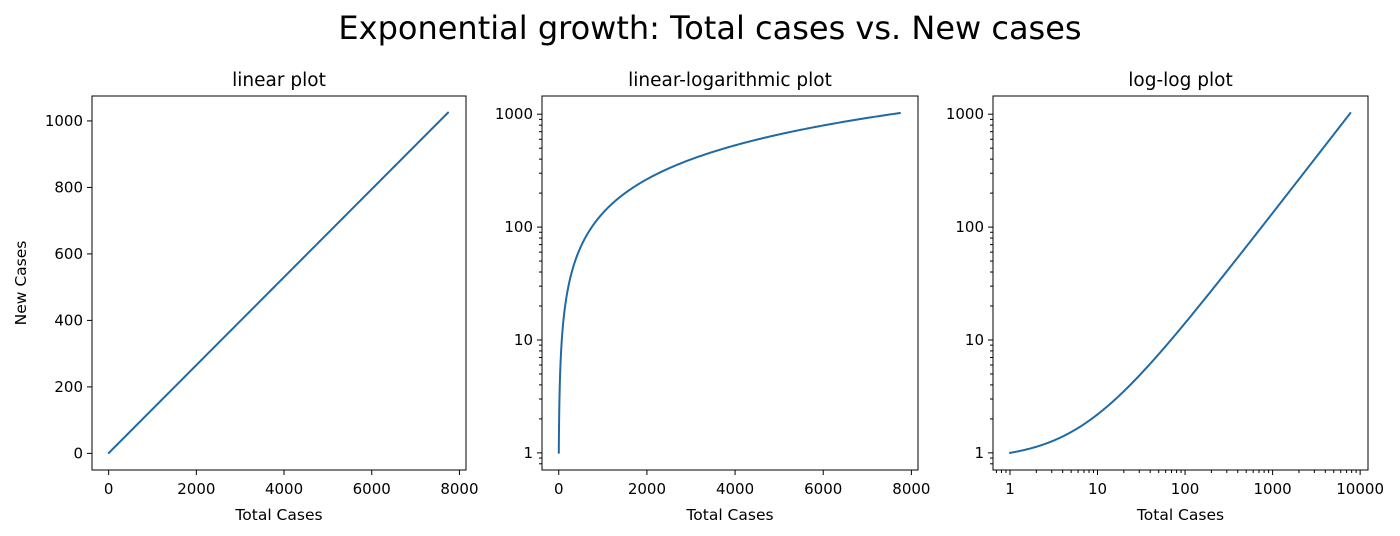 This screenshot has height=536, width=1400. Describe the element at coordinates (78, 453) in the screenshot. I see `y-tick-label: 0` at that location.